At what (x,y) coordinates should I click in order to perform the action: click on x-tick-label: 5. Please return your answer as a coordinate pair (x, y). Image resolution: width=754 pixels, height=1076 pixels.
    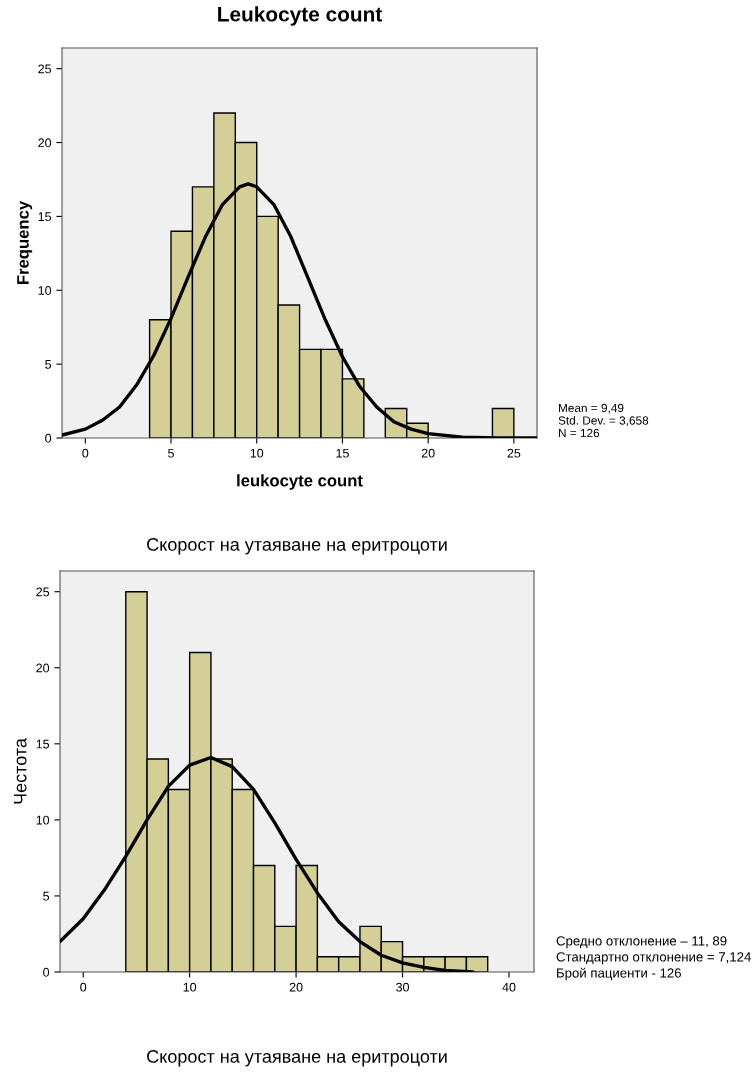
    Looking at the image, I should click on (171, 453).